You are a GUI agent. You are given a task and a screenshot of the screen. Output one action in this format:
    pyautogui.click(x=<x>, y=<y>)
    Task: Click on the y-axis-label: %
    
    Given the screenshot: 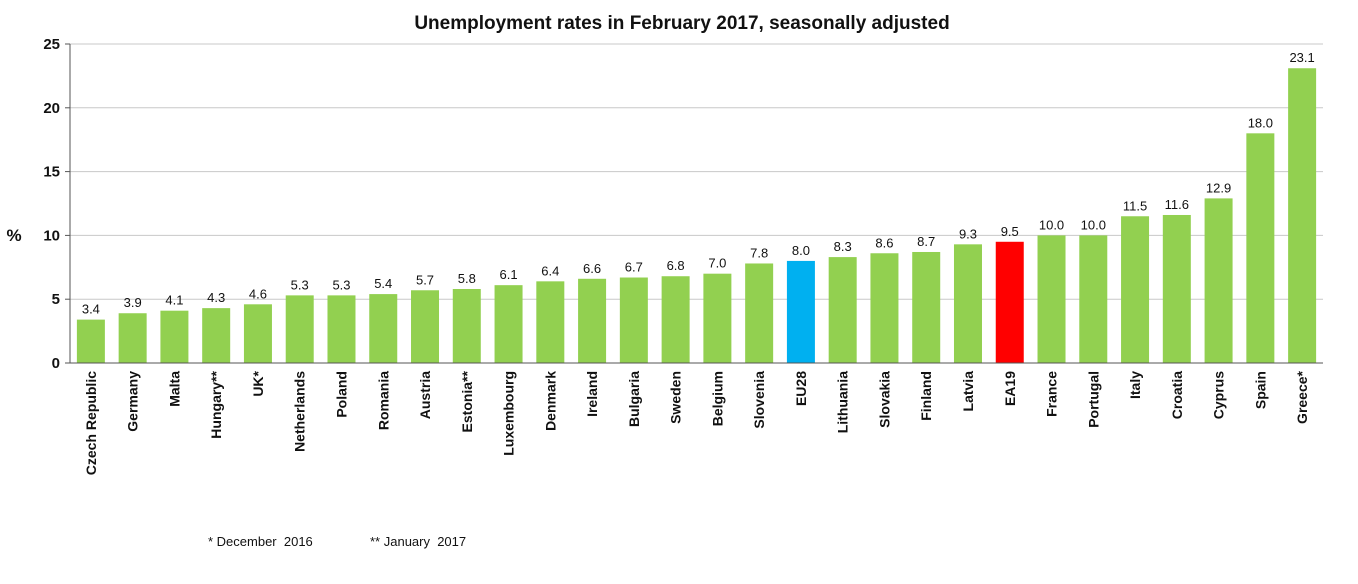 What is the action you would take?
    pyautogui.click(x=13, y=235)
    